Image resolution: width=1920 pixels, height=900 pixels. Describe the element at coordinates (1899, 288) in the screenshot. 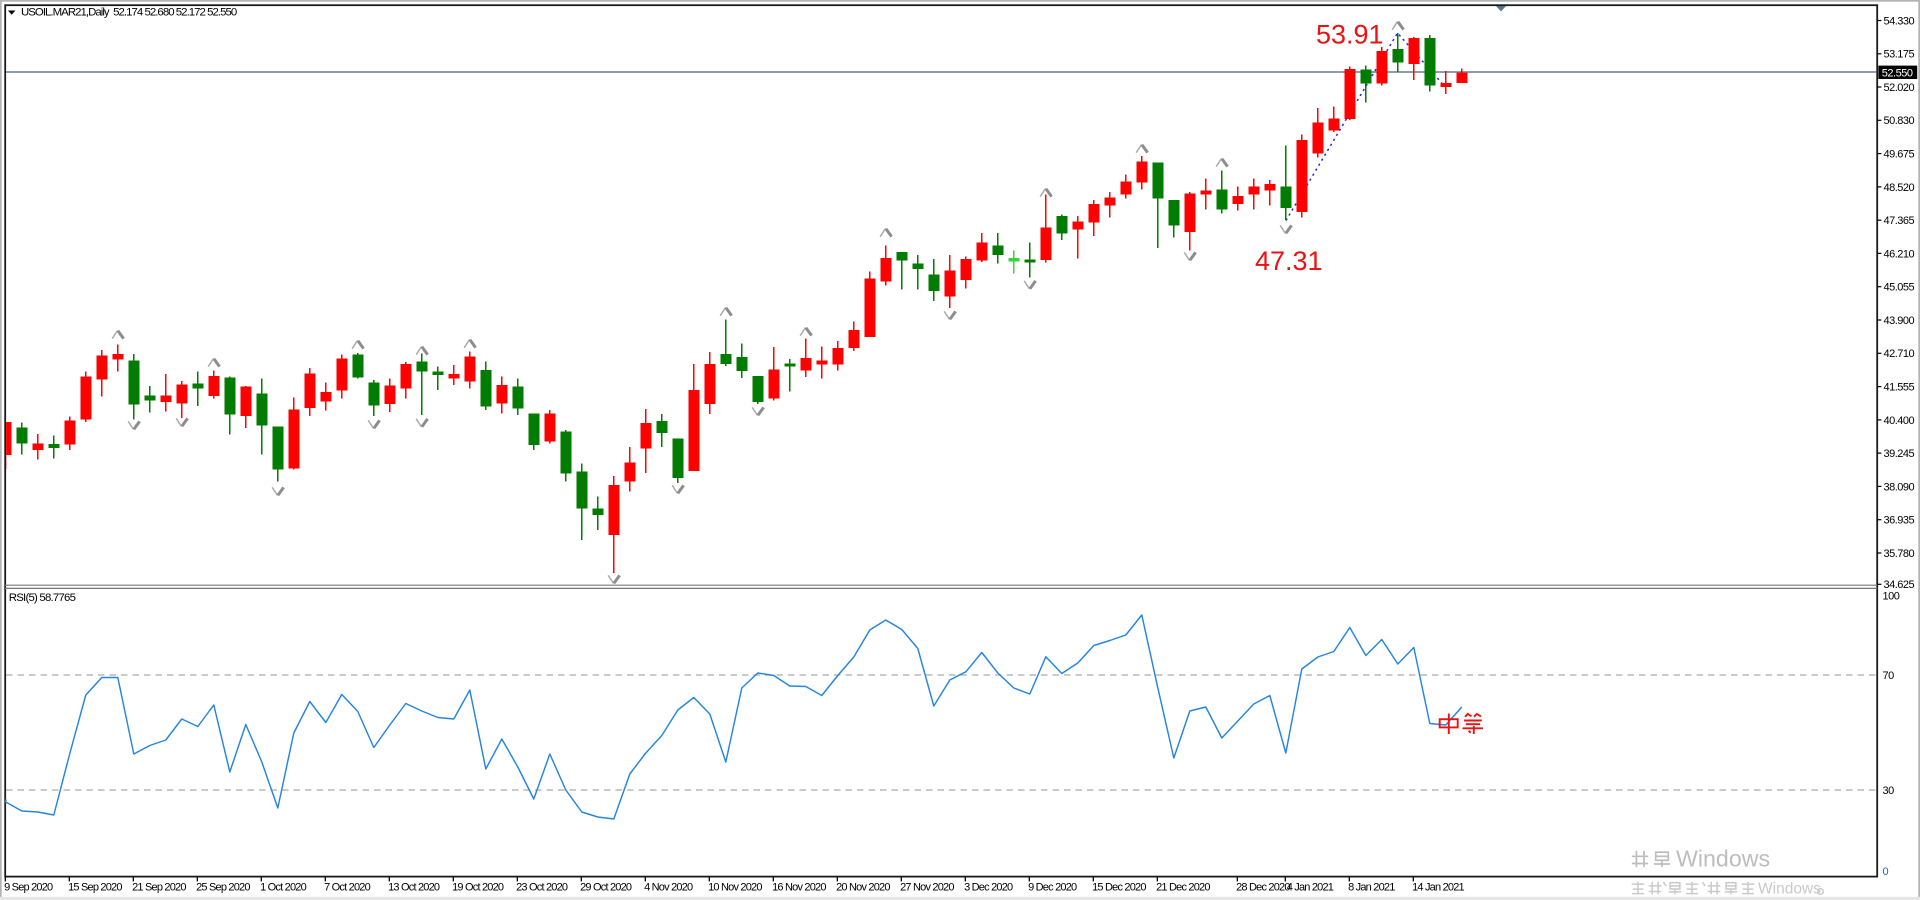

I see `svg-text: 45.055` at that location.